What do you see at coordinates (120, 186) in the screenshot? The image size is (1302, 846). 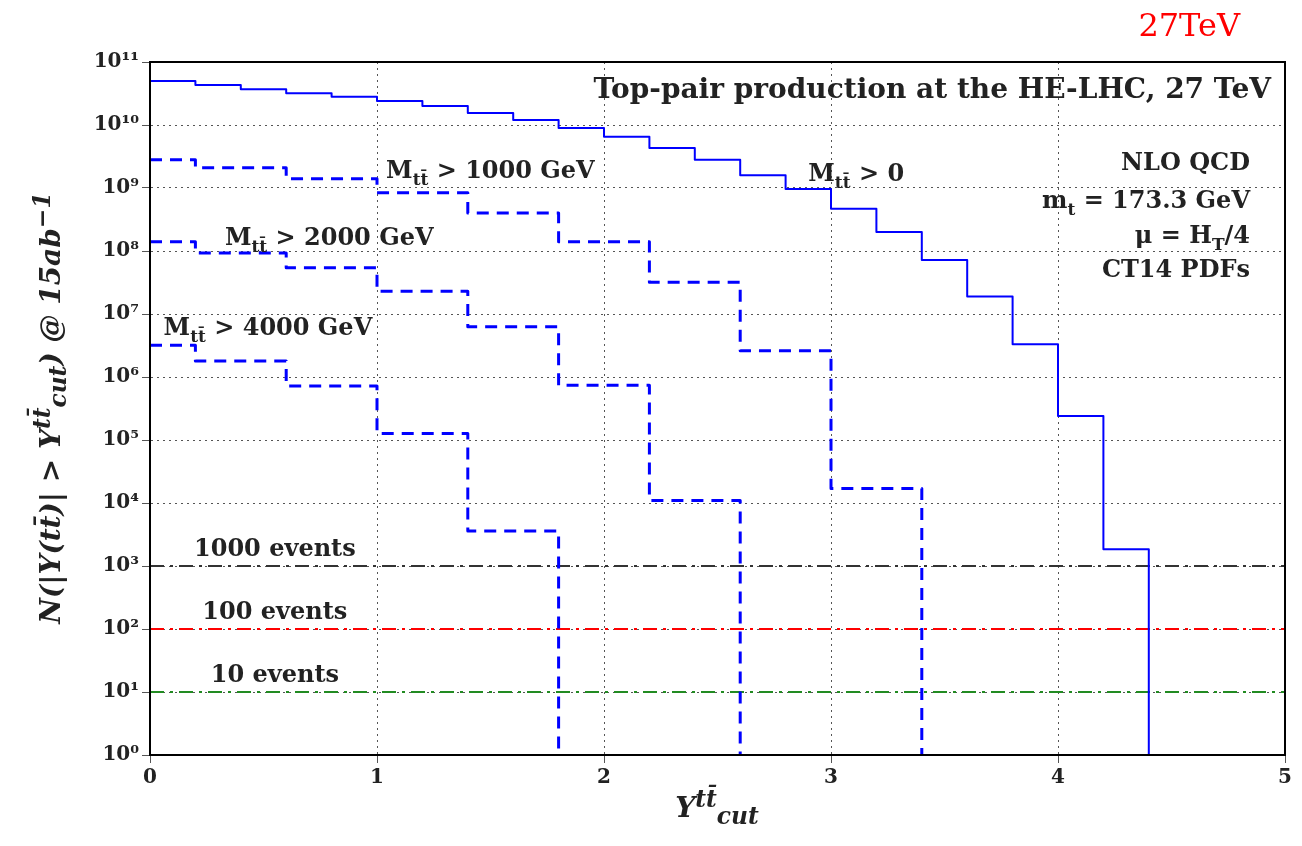 I see `y-tick-label: 10⁹` at bounding box center [120, 186].